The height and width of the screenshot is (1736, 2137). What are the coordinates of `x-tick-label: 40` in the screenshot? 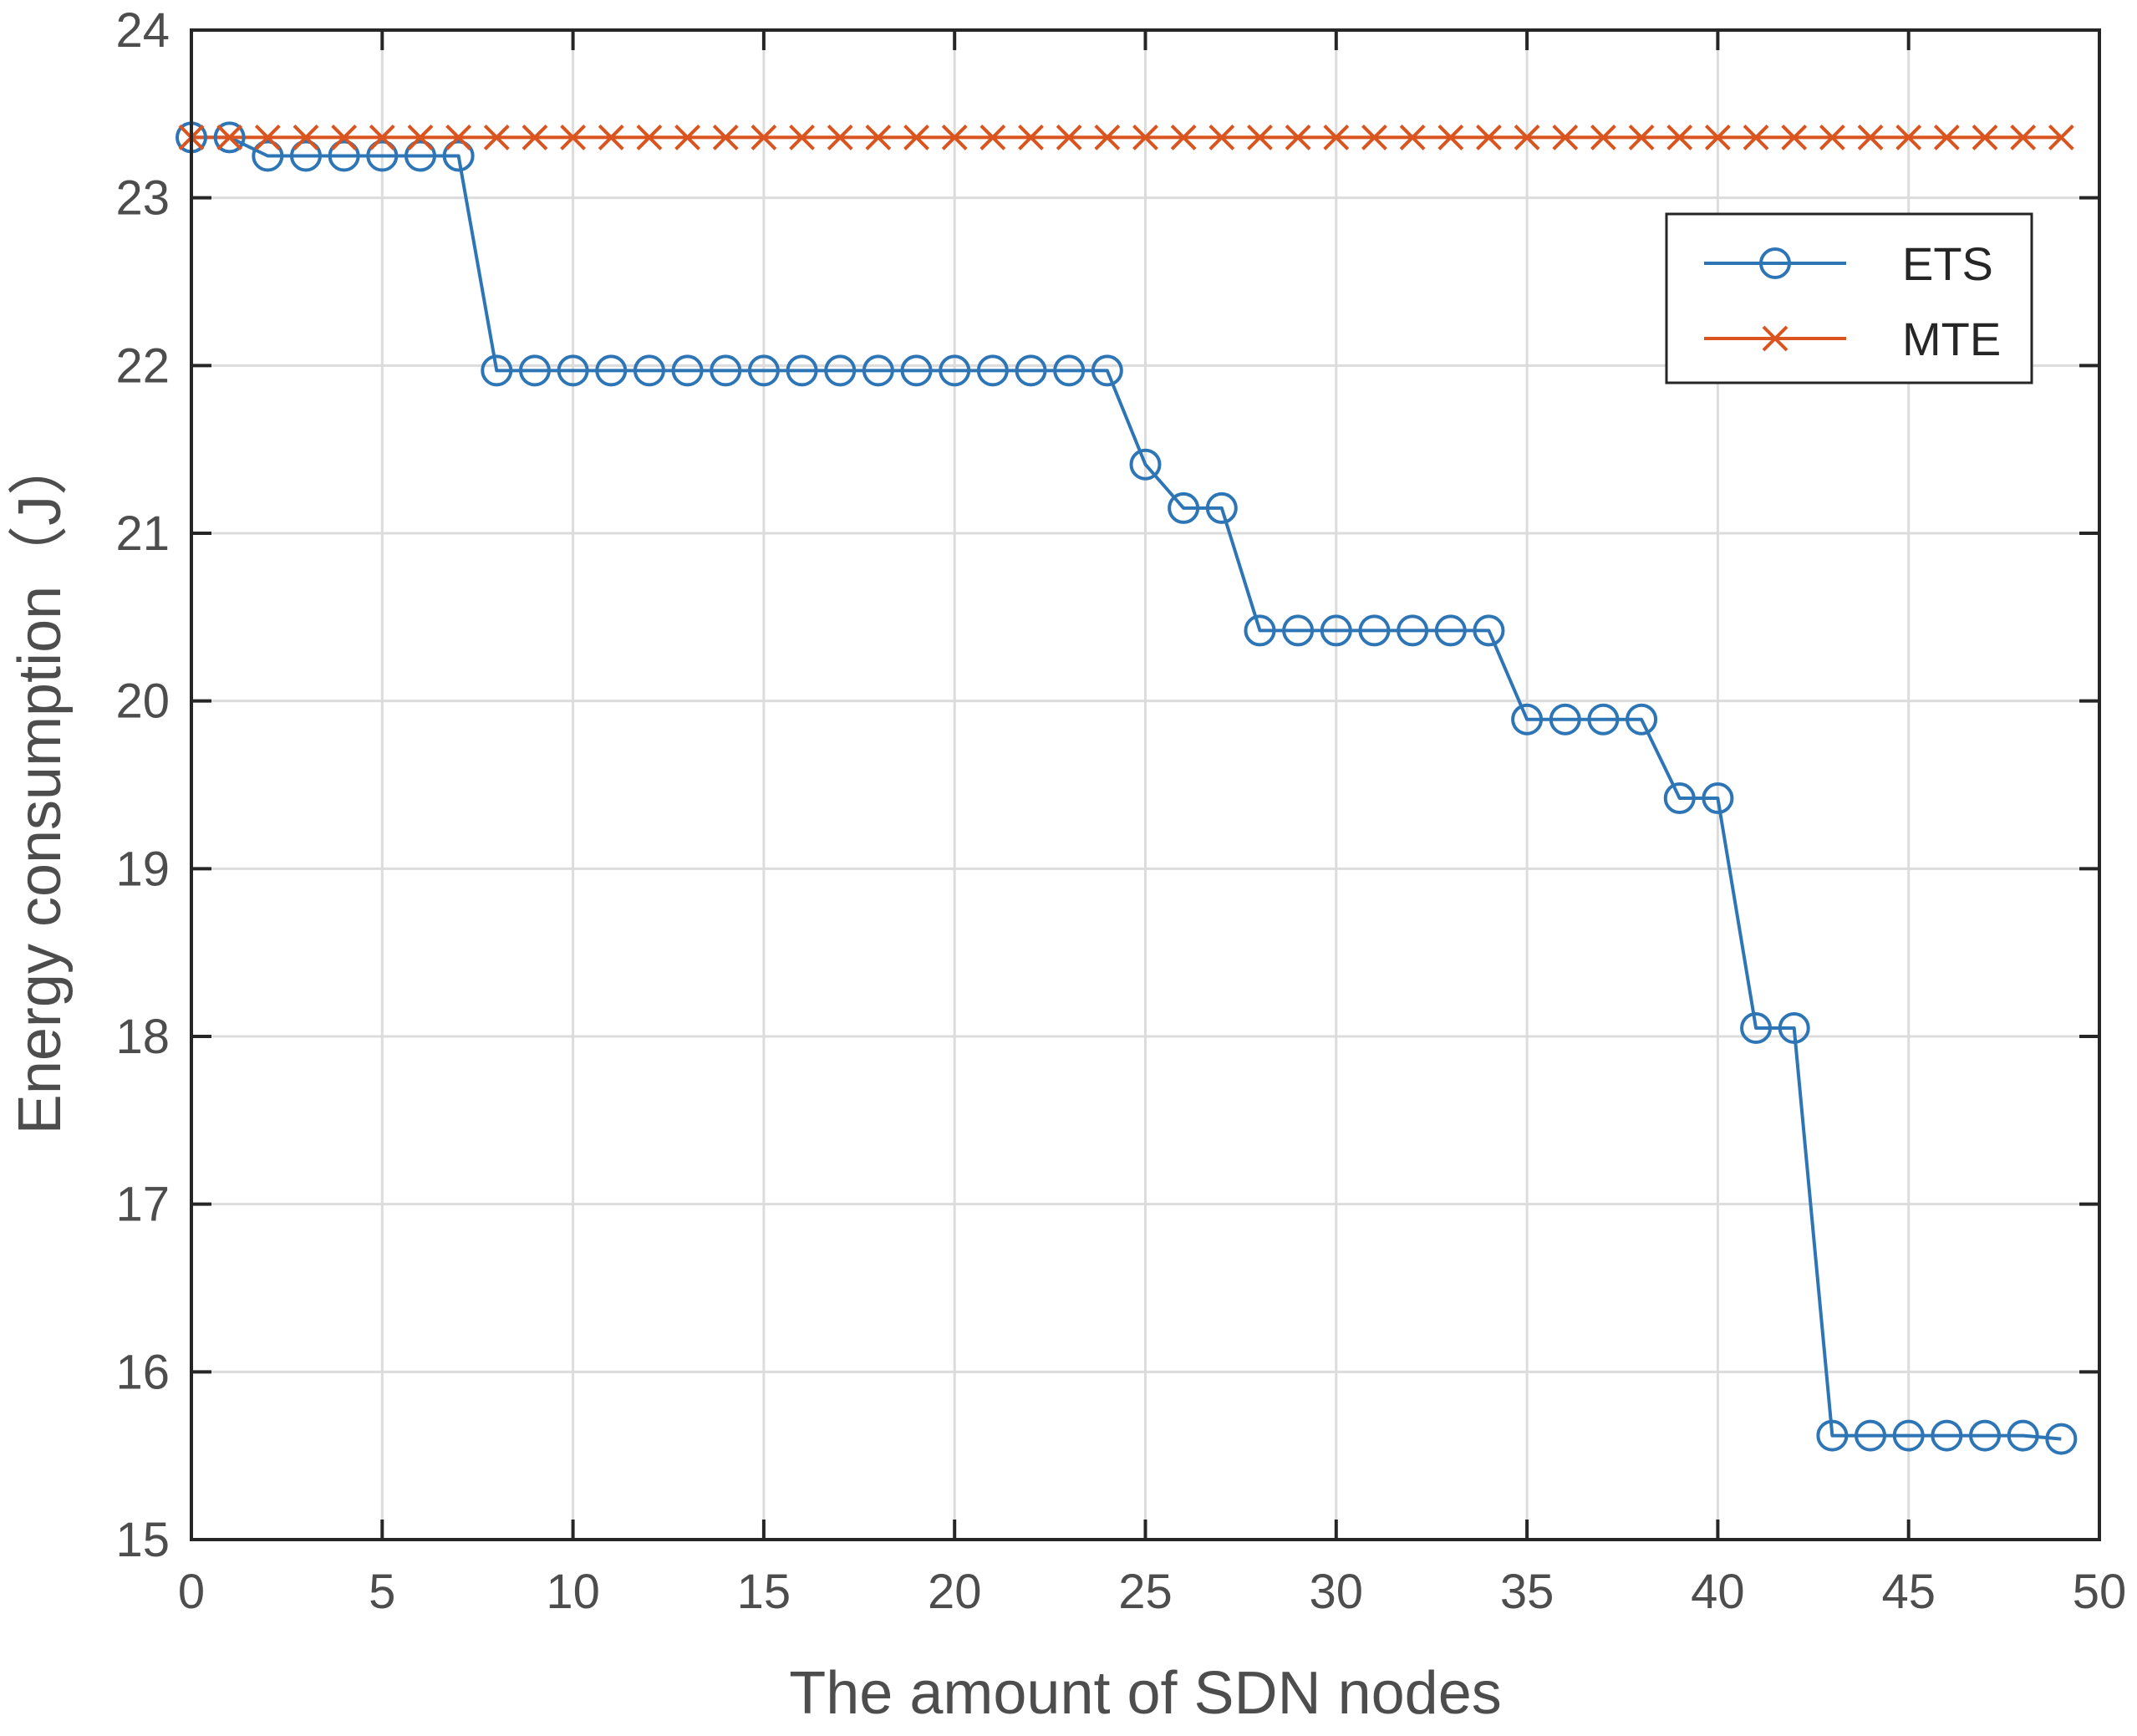 It's located at (1718, 1592).